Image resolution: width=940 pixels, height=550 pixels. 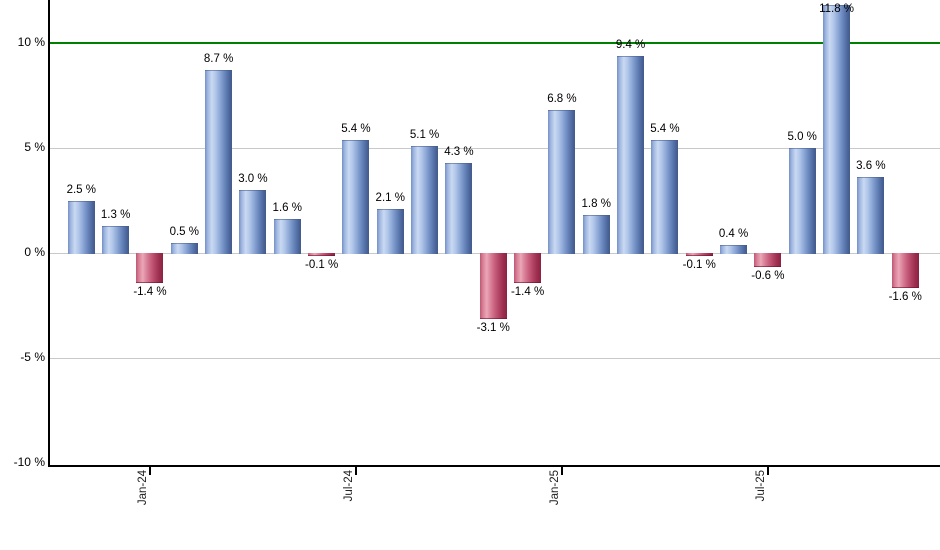 I want to click on bar-value-label: 1.3 %, so click(x=115, y=214).